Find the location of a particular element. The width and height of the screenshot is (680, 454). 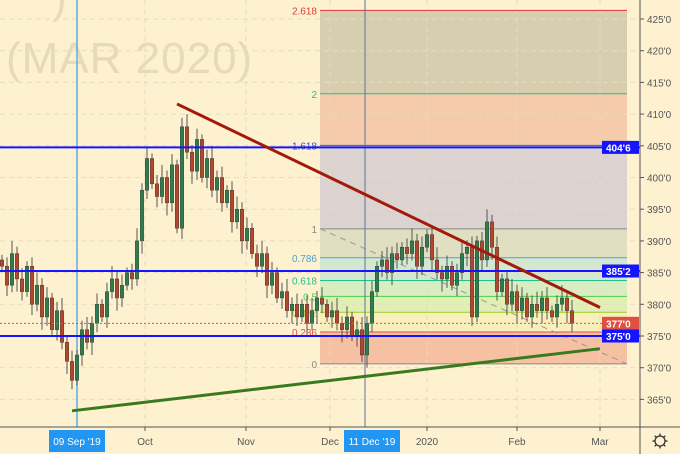

price-badge-label: 385'2 is located at coordinates (618, 272).